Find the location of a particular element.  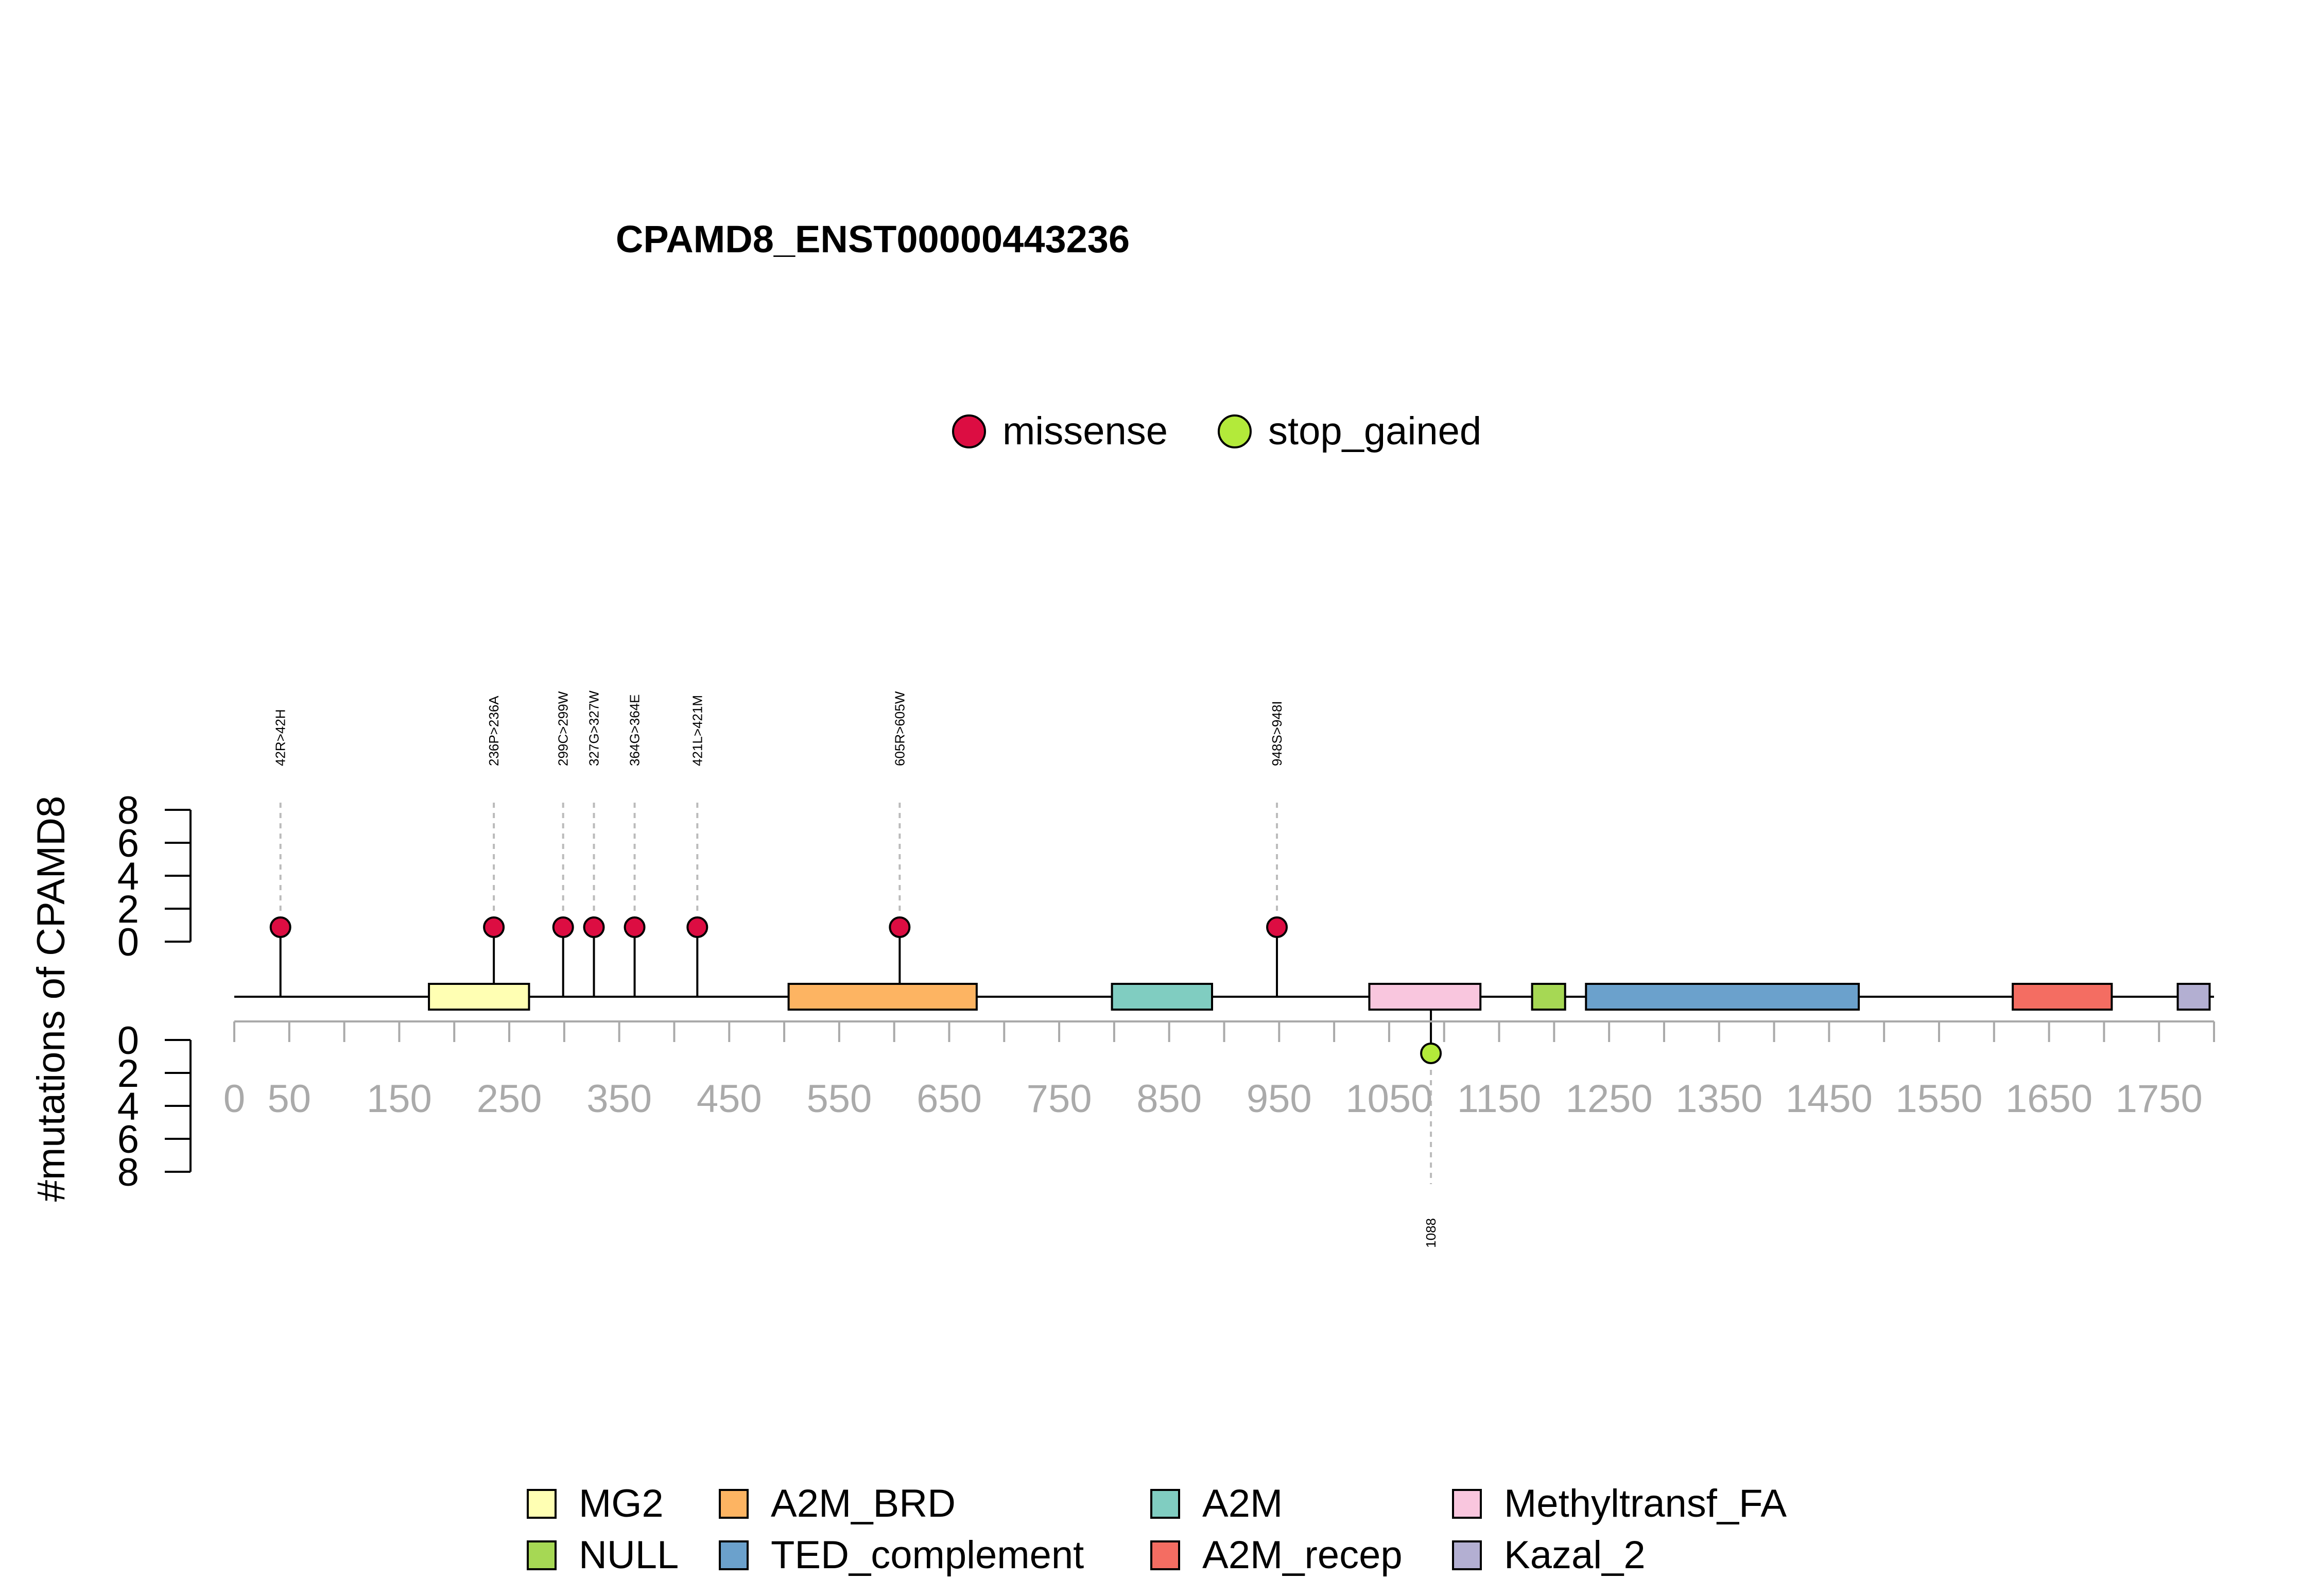

chart-title: CPAMD8_ENST00000443236 is located at coordinates (873, 240).